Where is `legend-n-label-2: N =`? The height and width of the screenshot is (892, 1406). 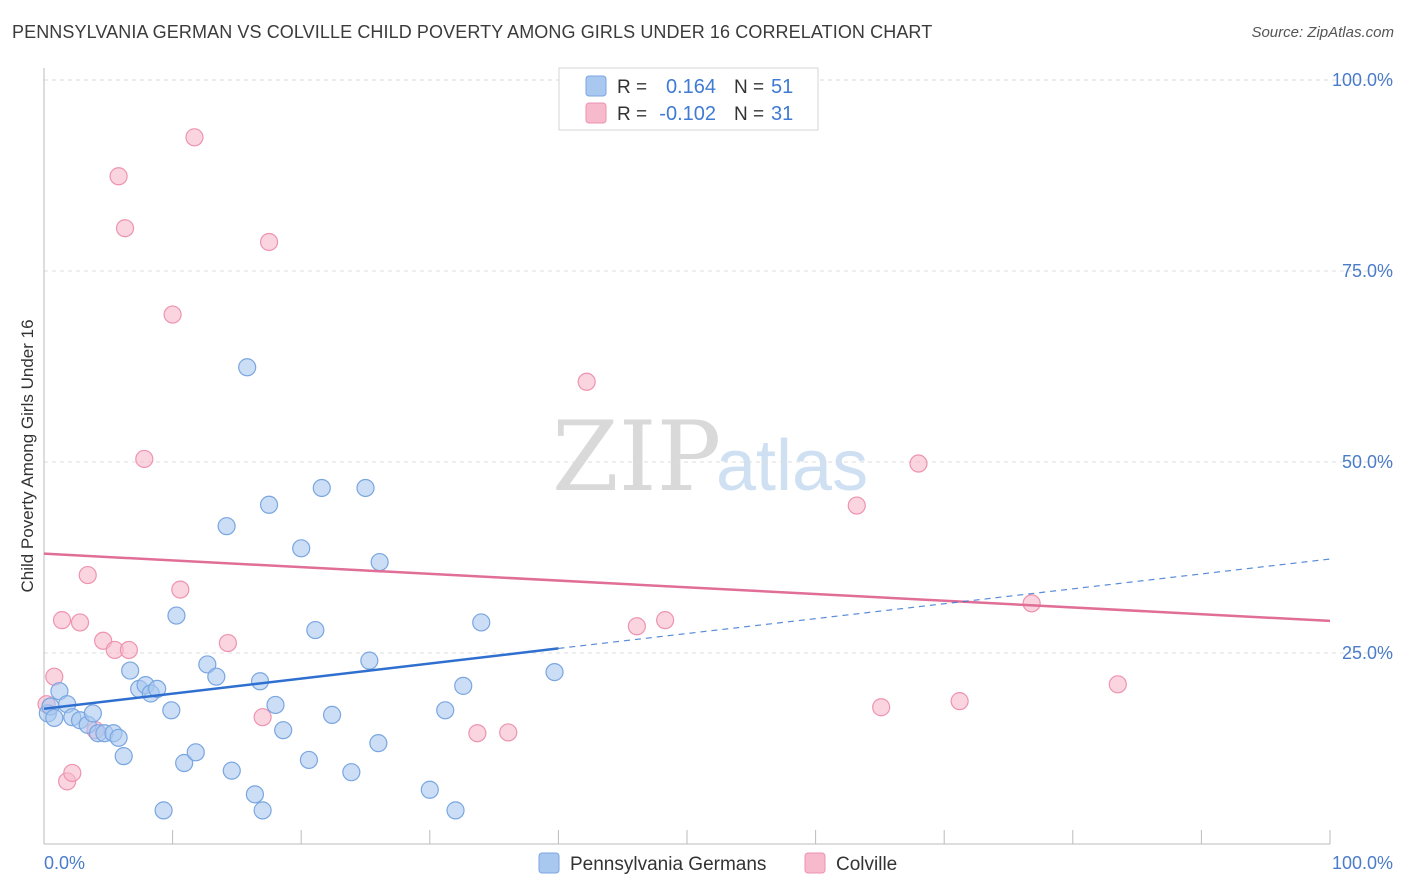
legend-n-label-2: N = is located at coordinates (749, 114).